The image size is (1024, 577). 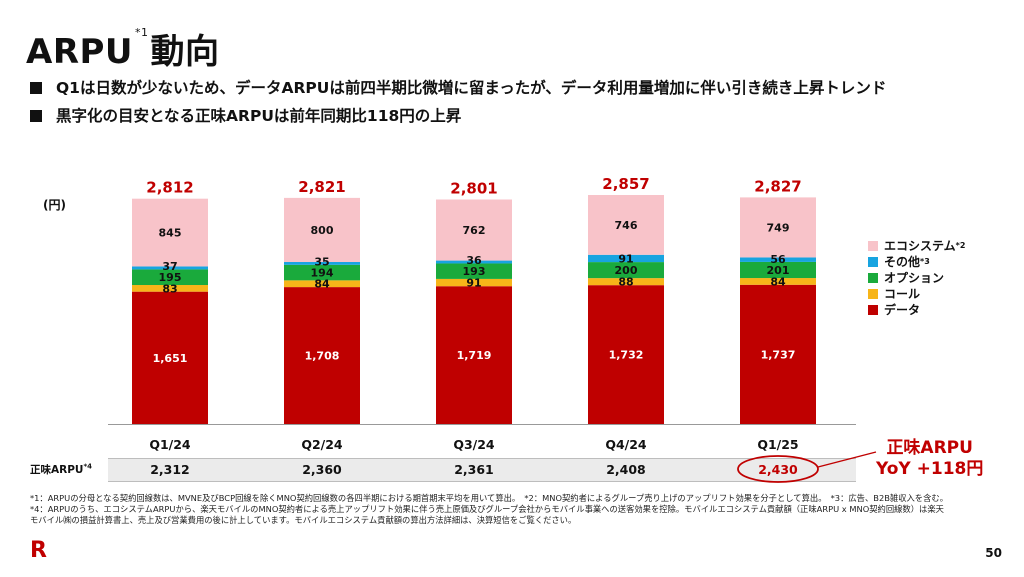 What do you see at coordinates (930, 469) in the screenshot?
I see `callout-line2: YoY +118円` at bounding box center [930, 469].